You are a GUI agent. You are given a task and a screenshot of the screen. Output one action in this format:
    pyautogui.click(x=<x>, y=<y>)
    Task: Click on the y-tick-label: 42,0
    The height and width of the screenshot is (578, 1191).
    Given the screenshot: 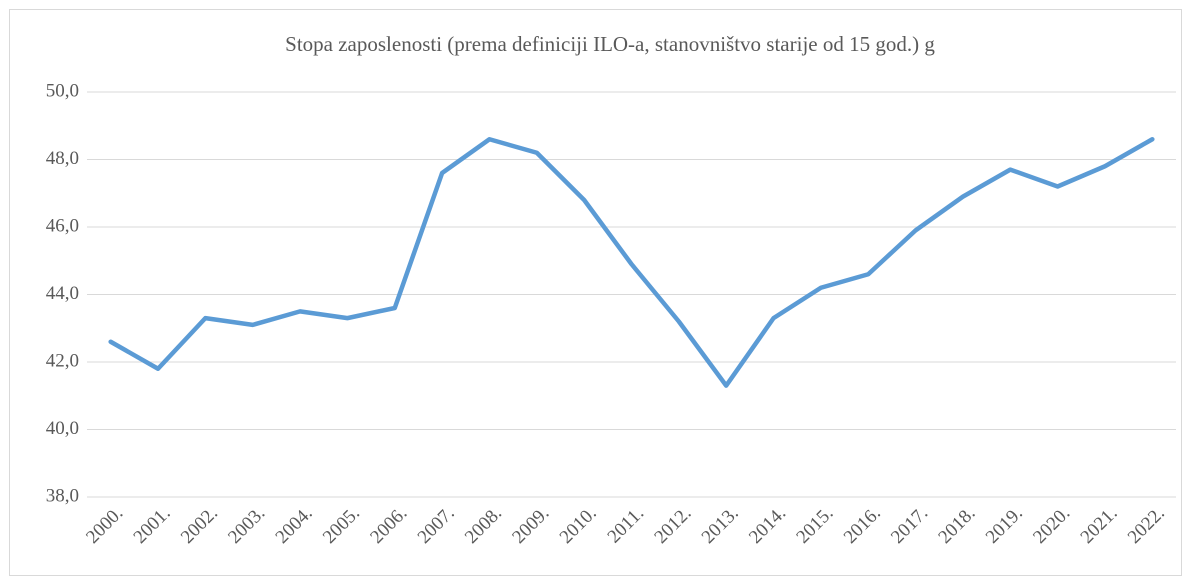 What is the action you would take?
    pyautogui.click(x=62, y=360)
    